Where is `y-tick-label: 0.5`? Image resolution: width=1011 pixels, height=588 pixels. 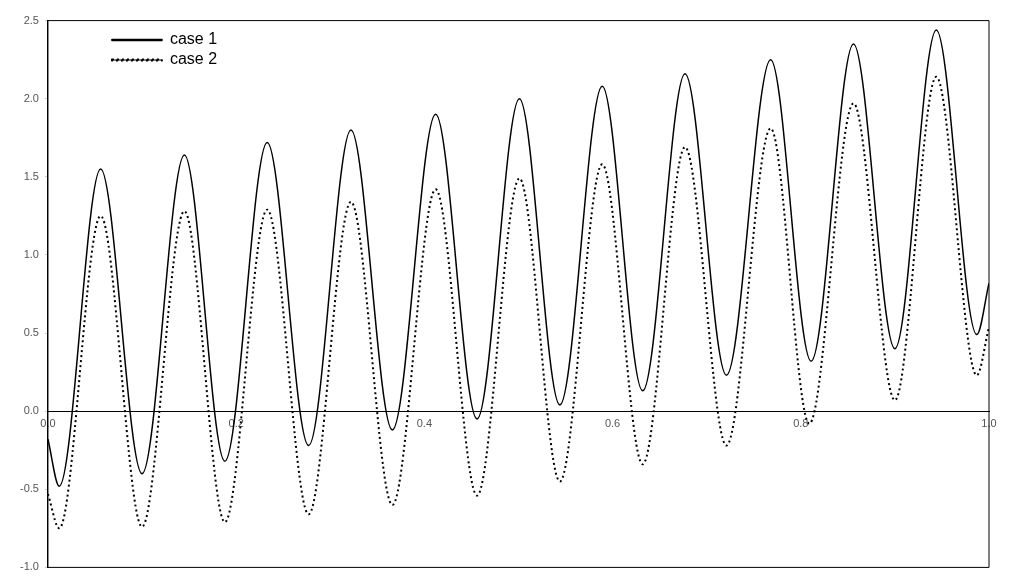
y-tick-label: 0.5 is located at coordinates (31, 332).